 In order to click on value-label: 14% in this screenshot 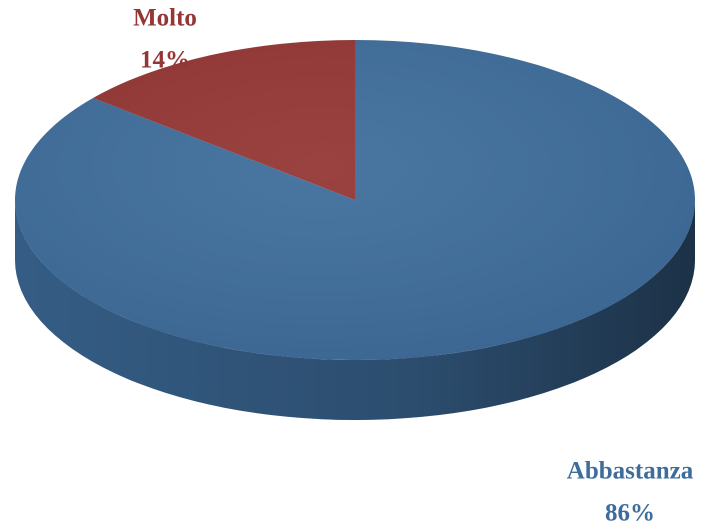, I will do `click(165, 60)`.